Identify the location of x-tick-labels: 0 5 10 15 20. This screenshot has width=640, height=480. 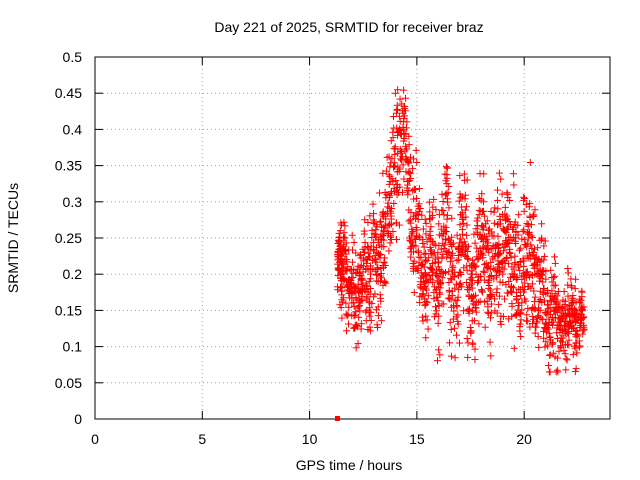
(311, 439).